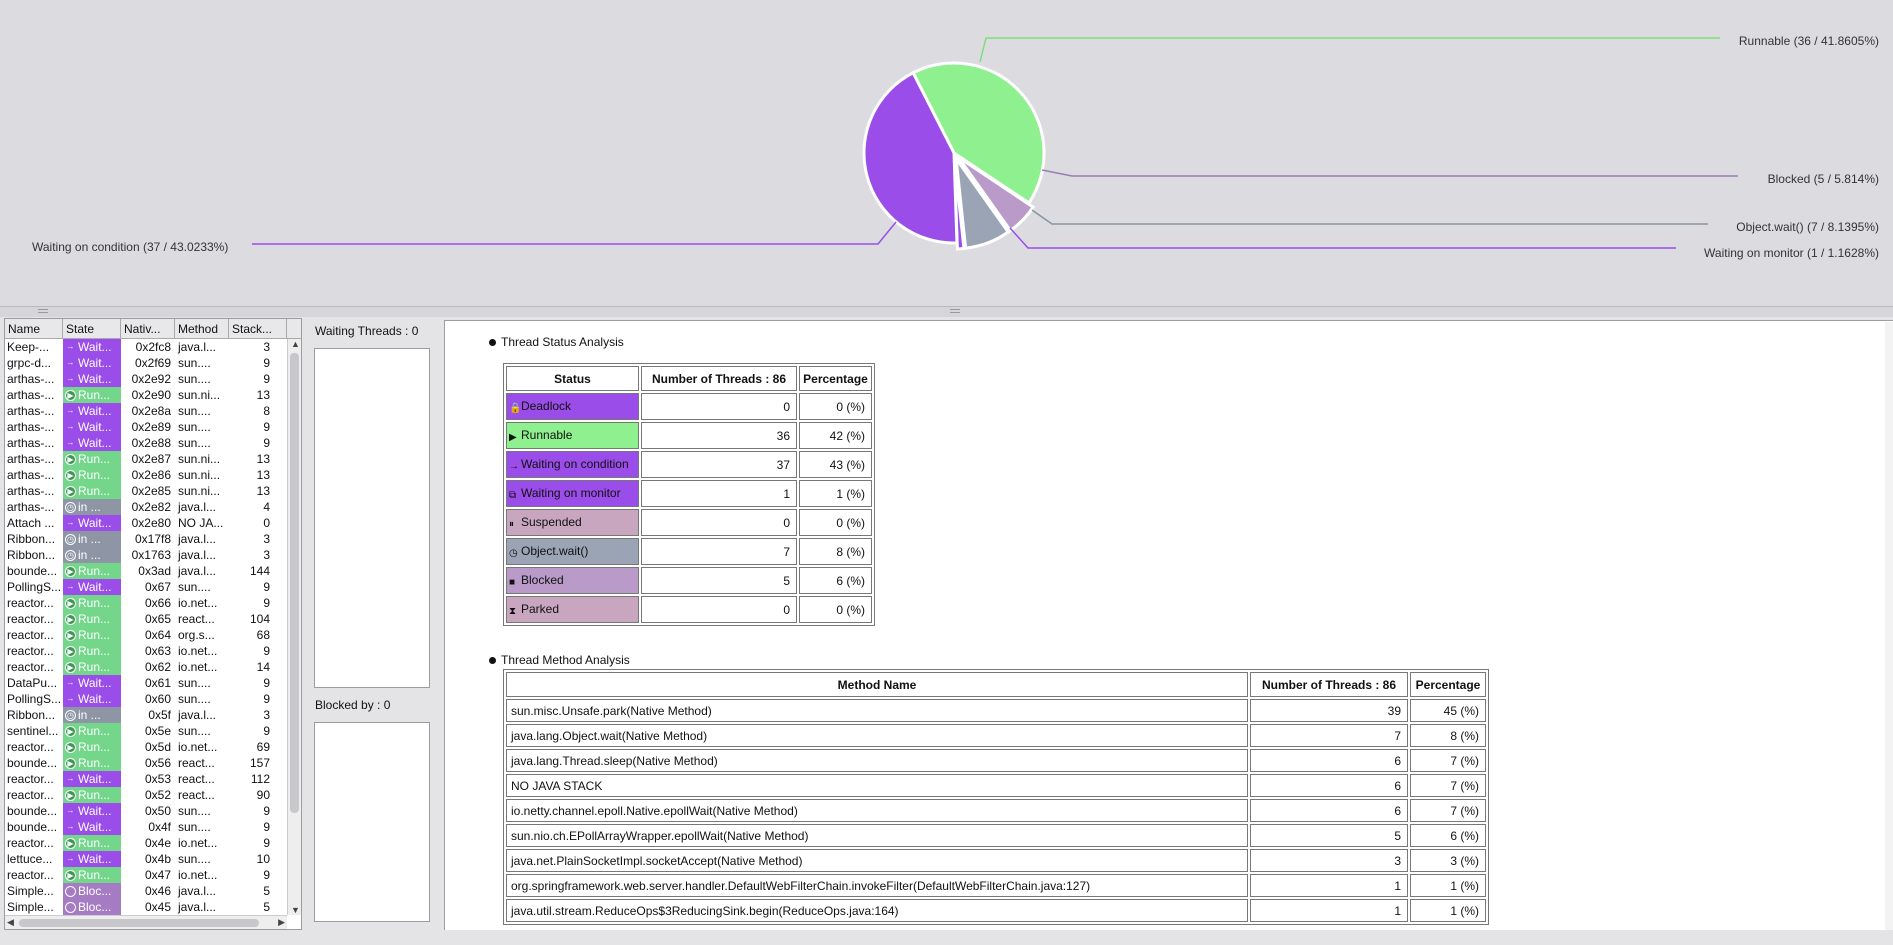 The height and width of the screenshot is (945, 1893). Describe the element at coordinates (10, 922) in the screenshot. I see `scroll-left-icon: ◀` at that location.